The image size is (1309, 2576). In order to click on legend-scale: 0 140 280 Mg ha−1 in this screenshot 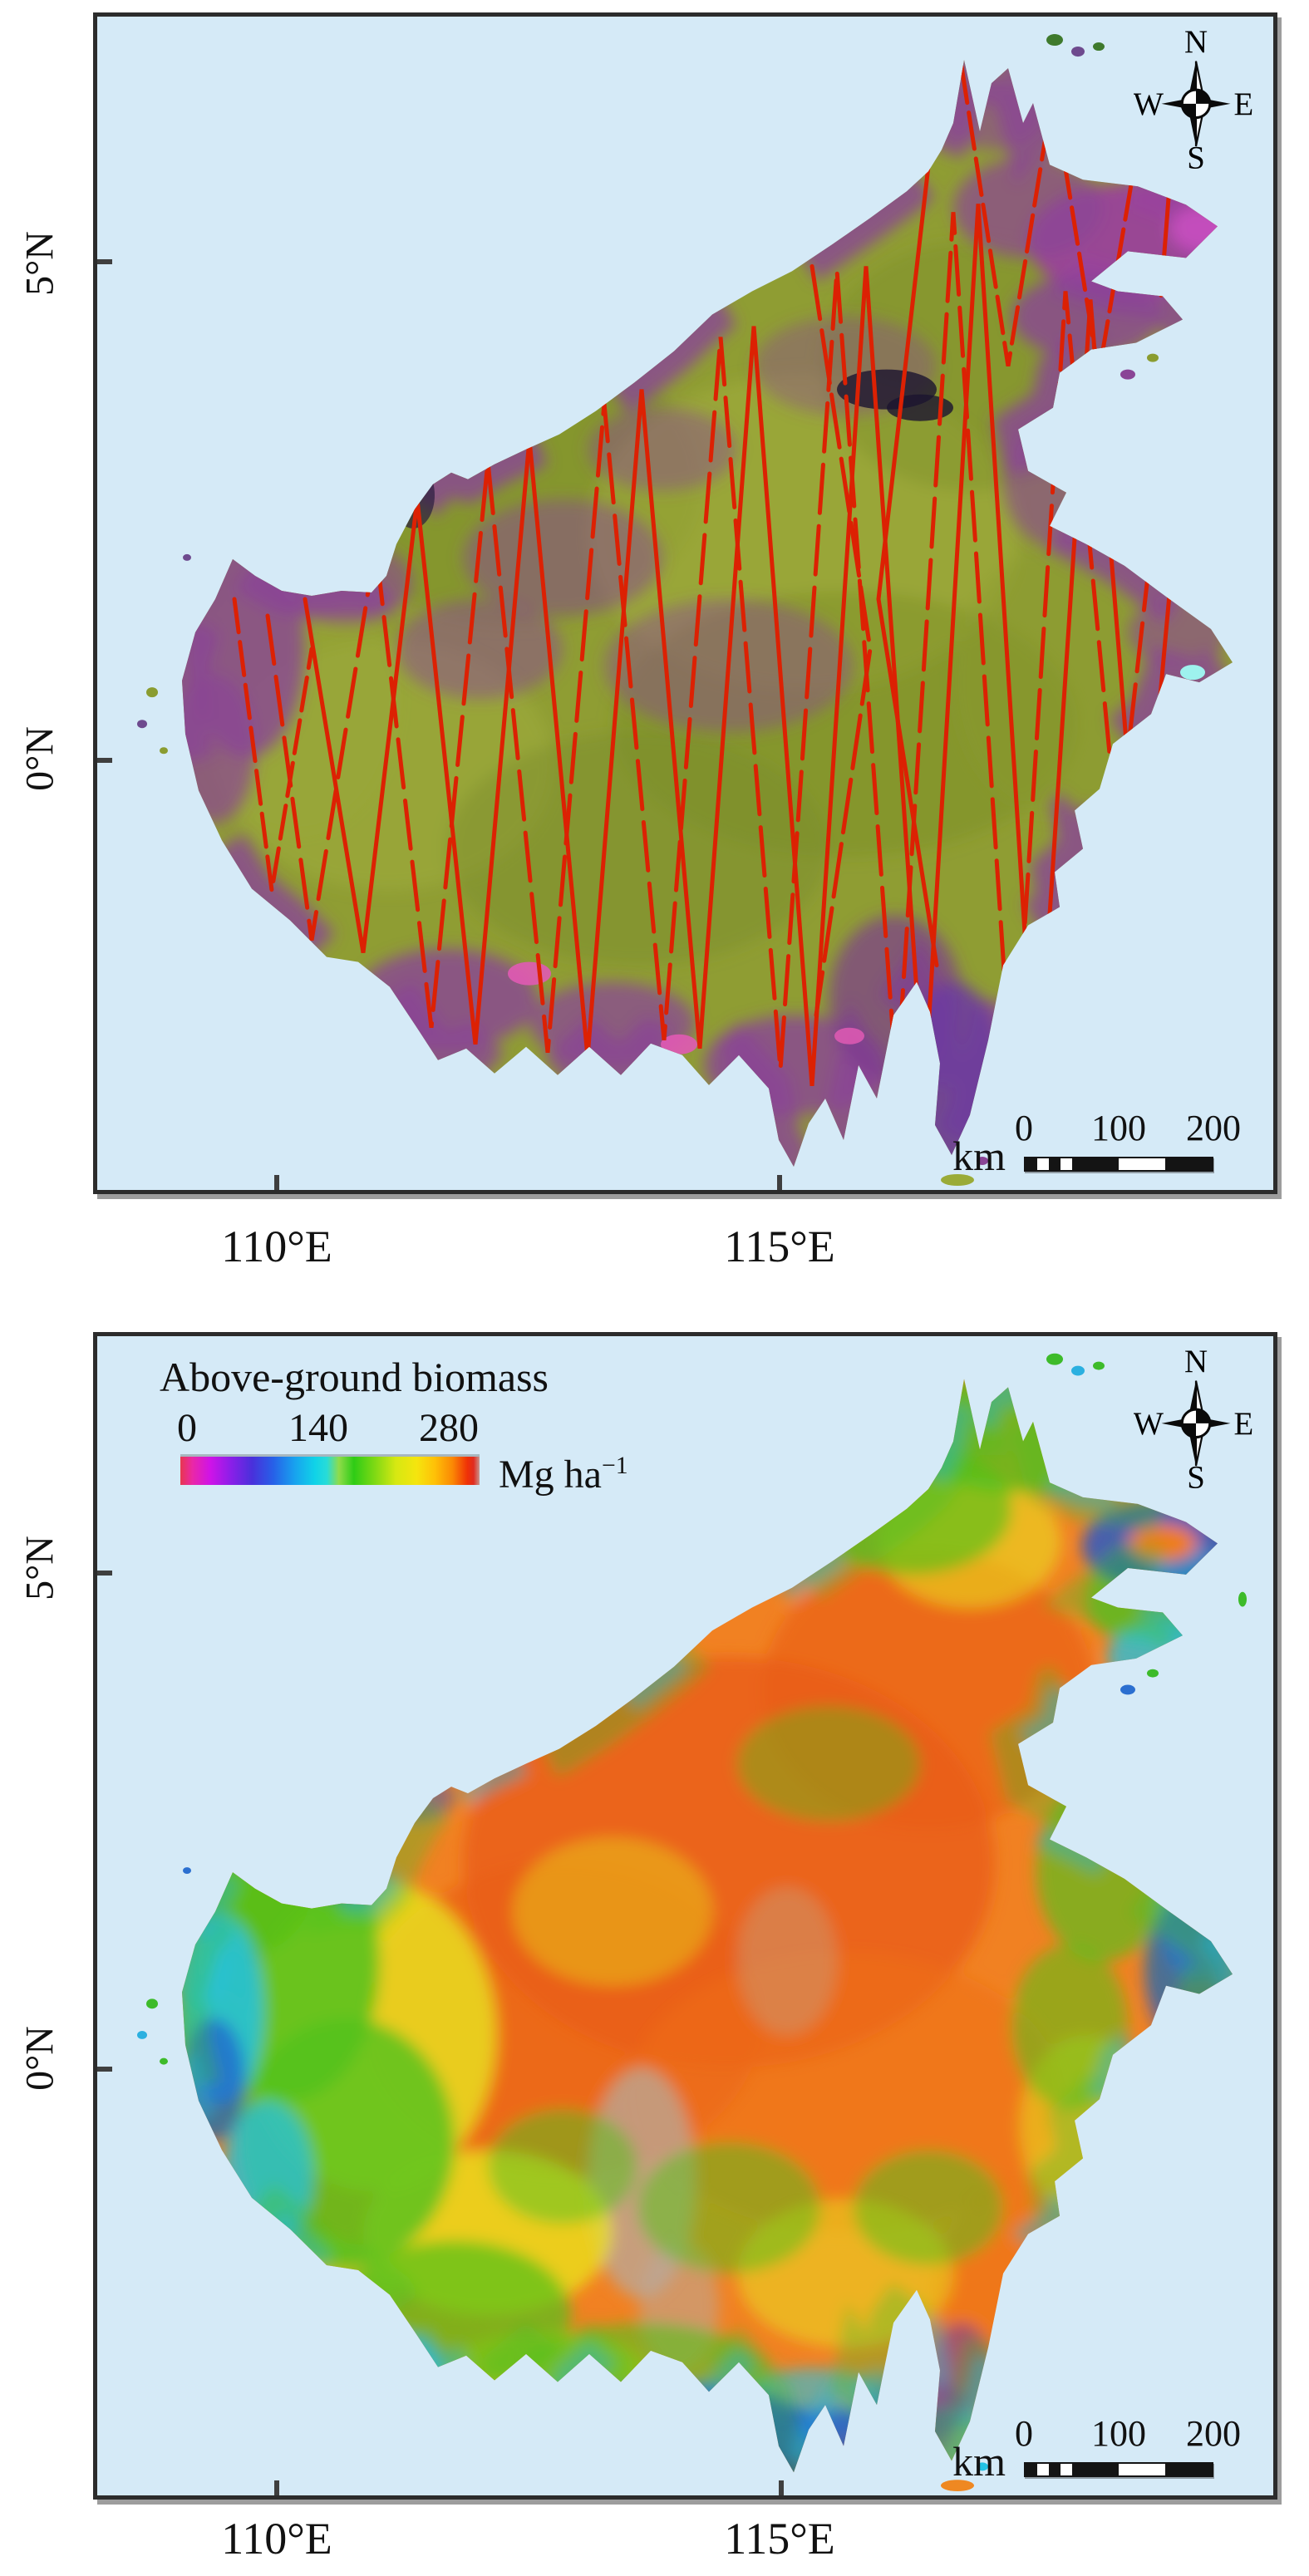, I will do `click(432, 1458)`.